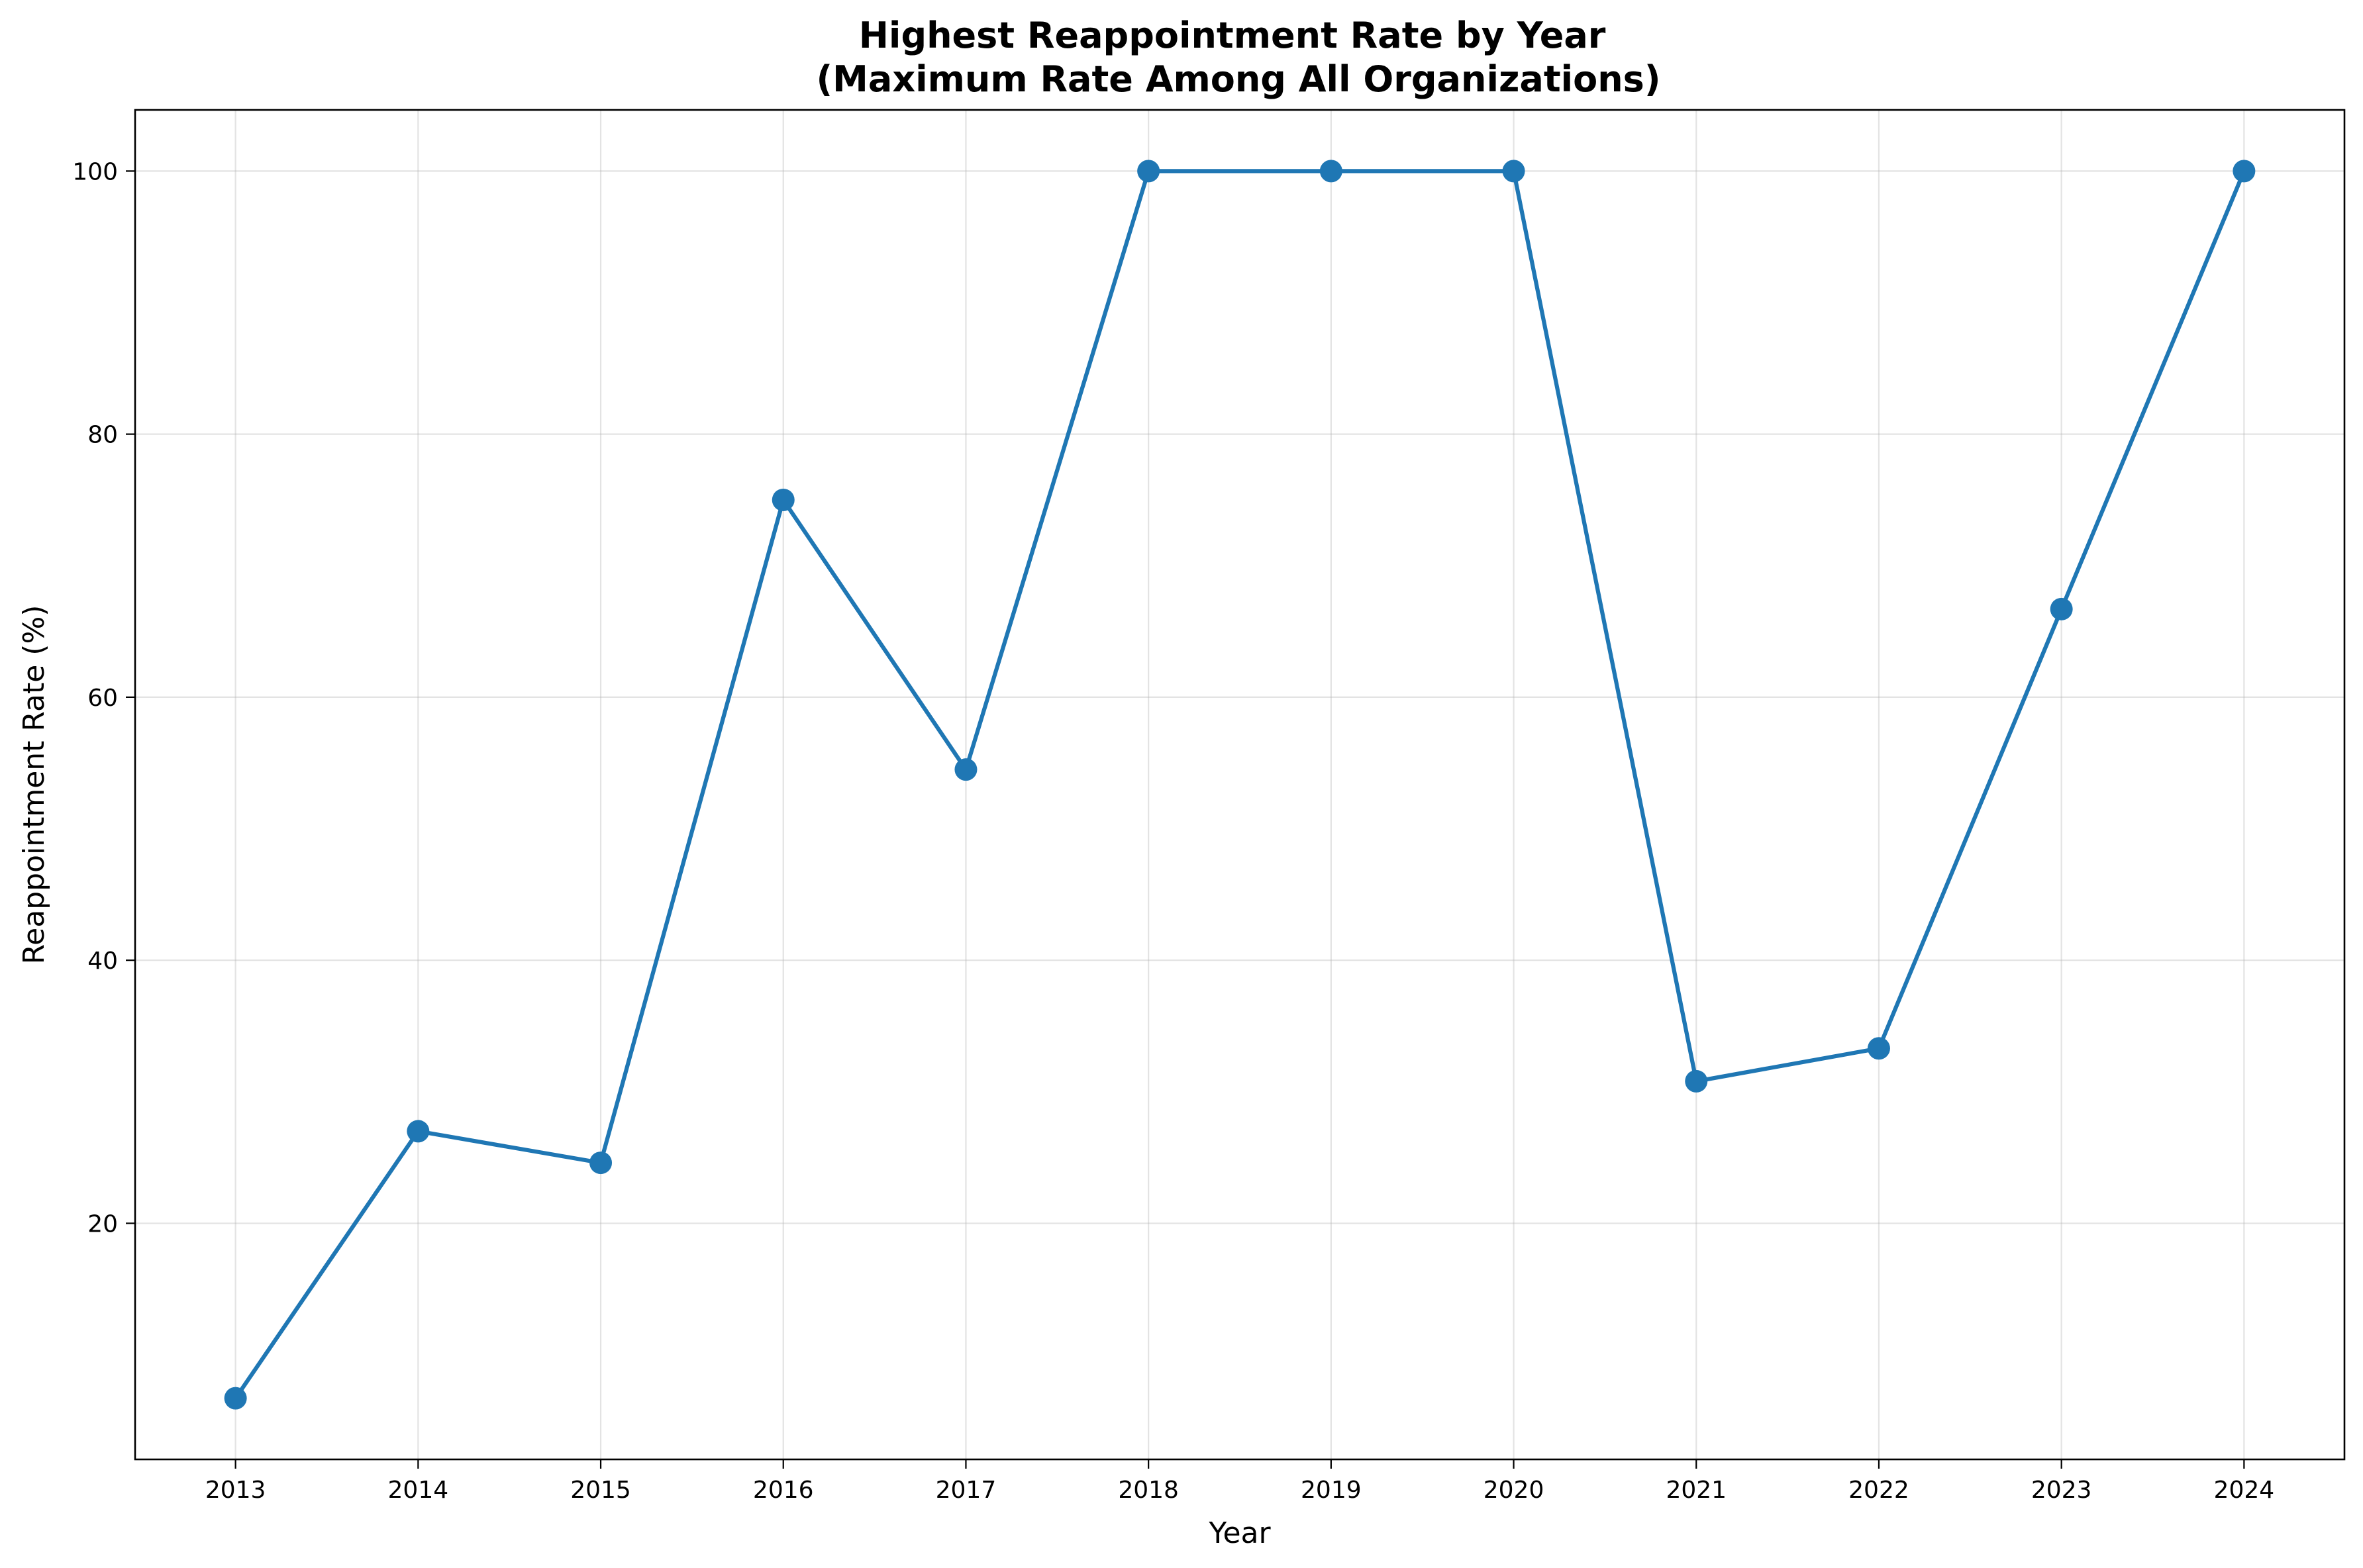 The image size is (2363, 1568). What do you see at coordinates (601, 1163) in the screenshot?
I see `data-point-2015` at bounding box center [601, 1163].